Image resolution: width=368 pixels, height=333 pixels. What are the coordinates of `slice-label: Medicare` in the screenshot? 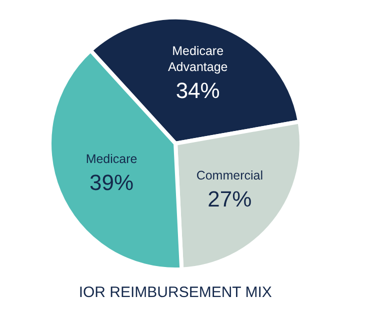 It's located at (112, 159).